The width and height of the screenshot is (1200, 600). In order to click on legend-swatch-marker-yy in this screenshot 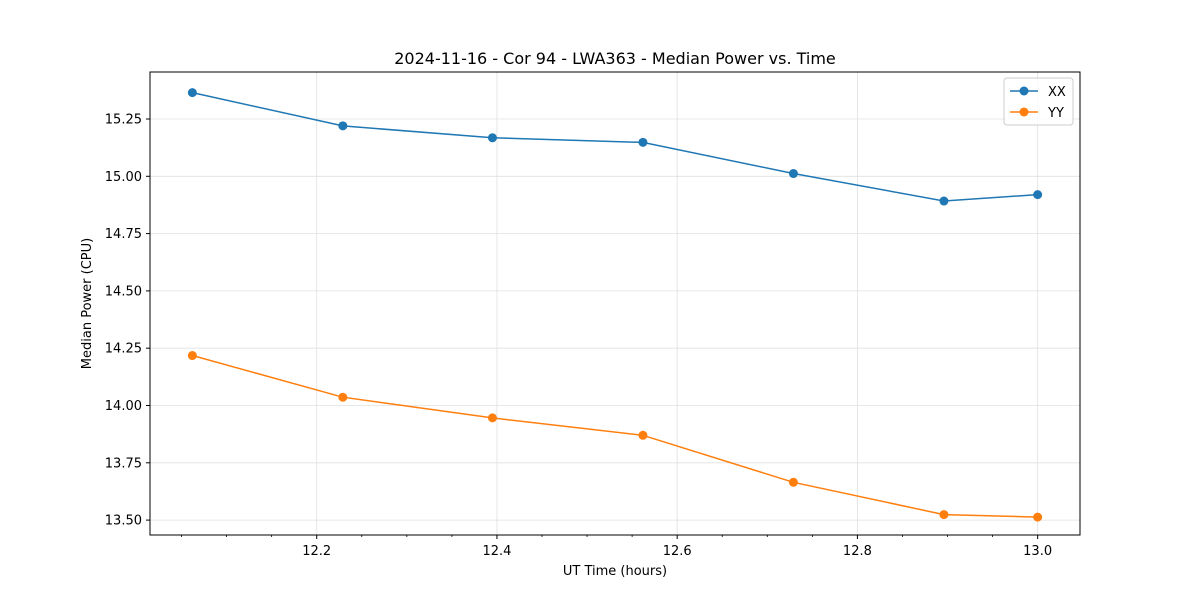, I will do `click(1024, 112)`.